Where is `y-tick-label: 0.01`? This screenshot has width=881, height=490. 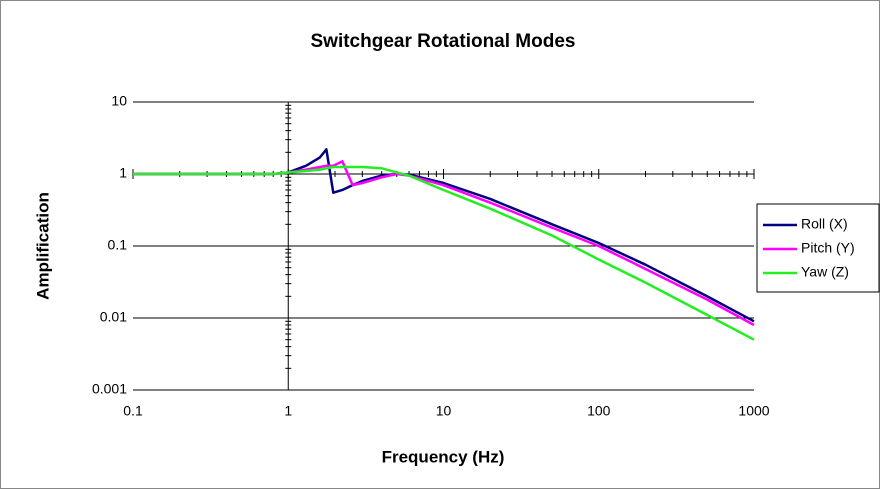
y-tick-label: 0.01 is located at coordinates (113, 317).